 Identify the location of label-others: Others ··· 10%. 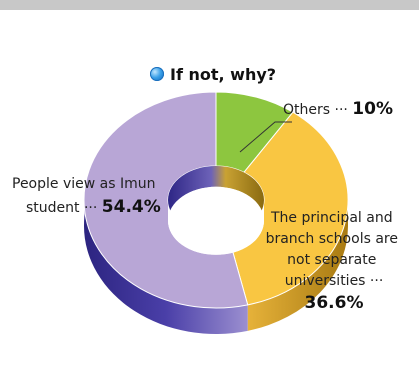
(338, 109).